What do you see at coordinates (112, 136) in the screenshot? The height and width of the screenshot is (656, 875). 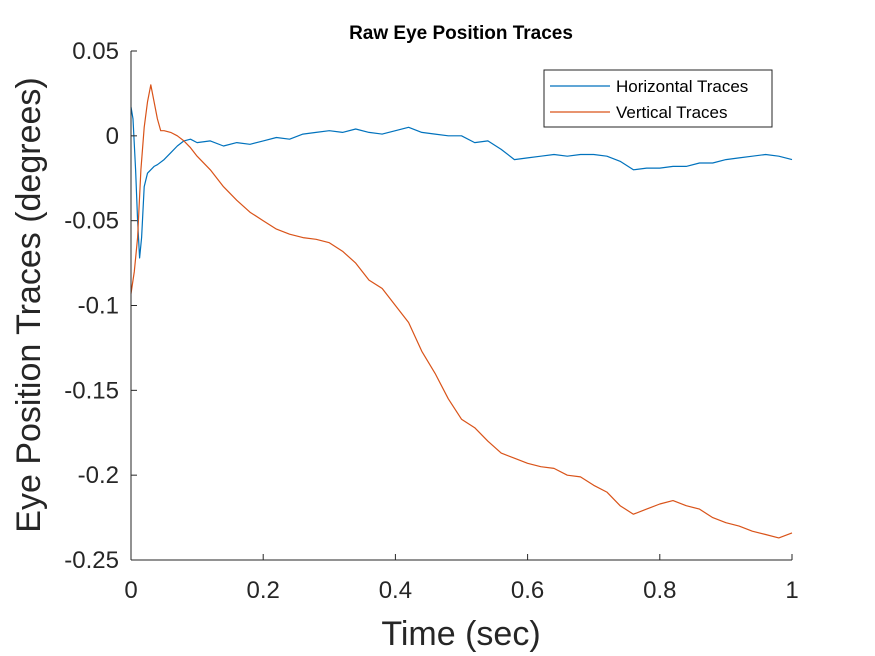 I see `y-tick-label: 0` at bounding box center [112, 136].